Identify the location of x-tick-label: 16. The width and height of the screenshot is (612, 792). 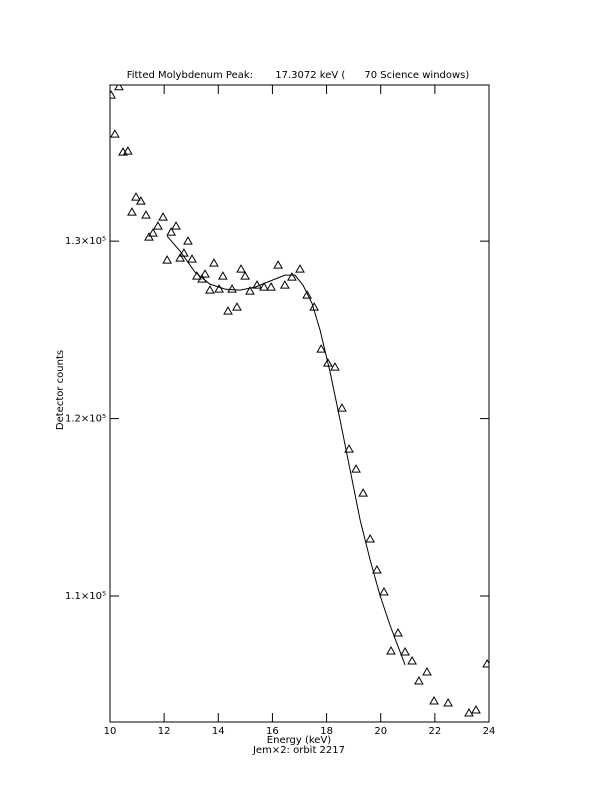
(272, 731).